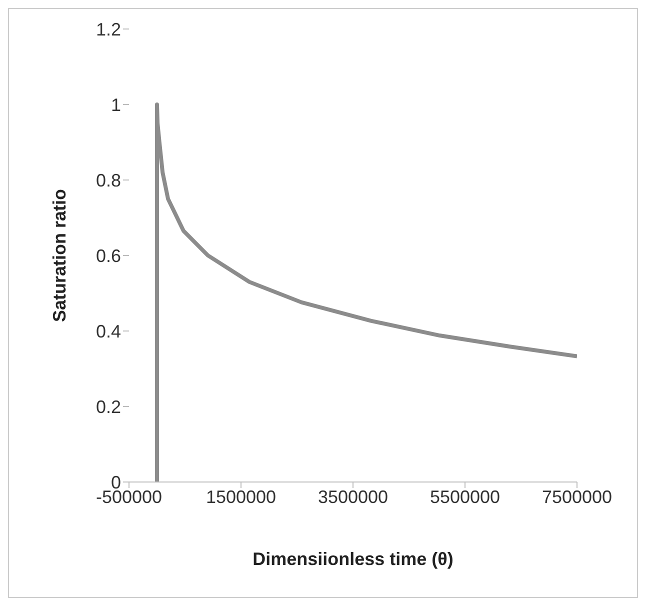 Image resolution: width=646 pixels, height=607 pixels. I want to click on y-tick-label: 0.4, so click(108, 331).